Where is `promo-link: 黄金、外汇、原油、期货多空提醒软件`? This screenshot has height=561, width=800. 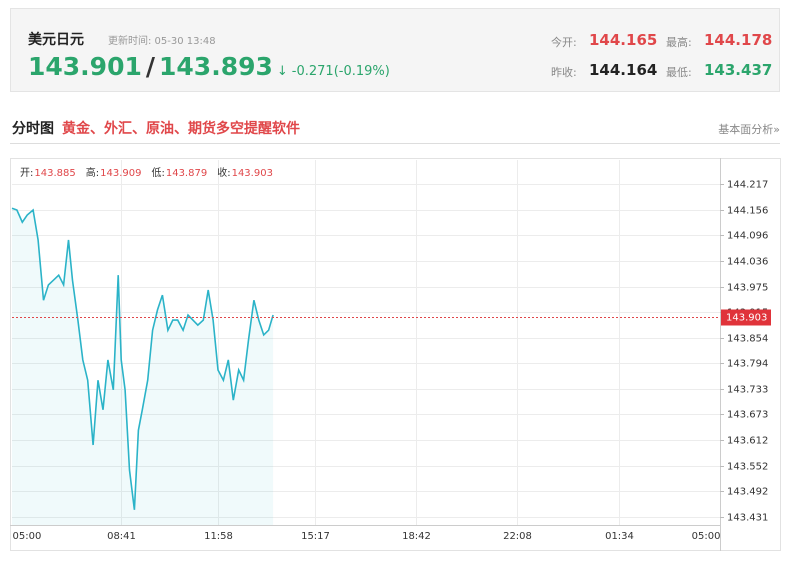 promo-link: 黄金、外汇、原油、期货多空提醒软件 is located at coordinates (181, 129).